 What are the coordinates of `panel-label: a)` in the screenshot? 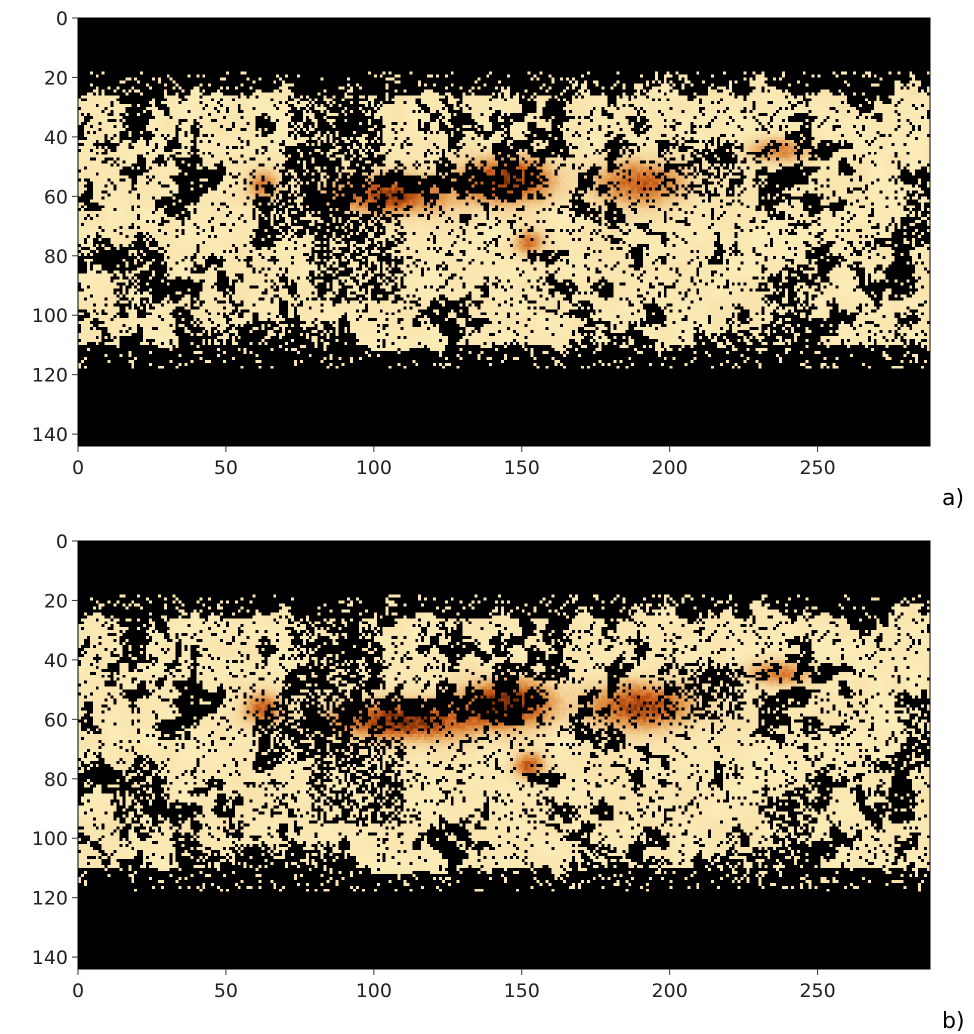 It's located at (953, 498).